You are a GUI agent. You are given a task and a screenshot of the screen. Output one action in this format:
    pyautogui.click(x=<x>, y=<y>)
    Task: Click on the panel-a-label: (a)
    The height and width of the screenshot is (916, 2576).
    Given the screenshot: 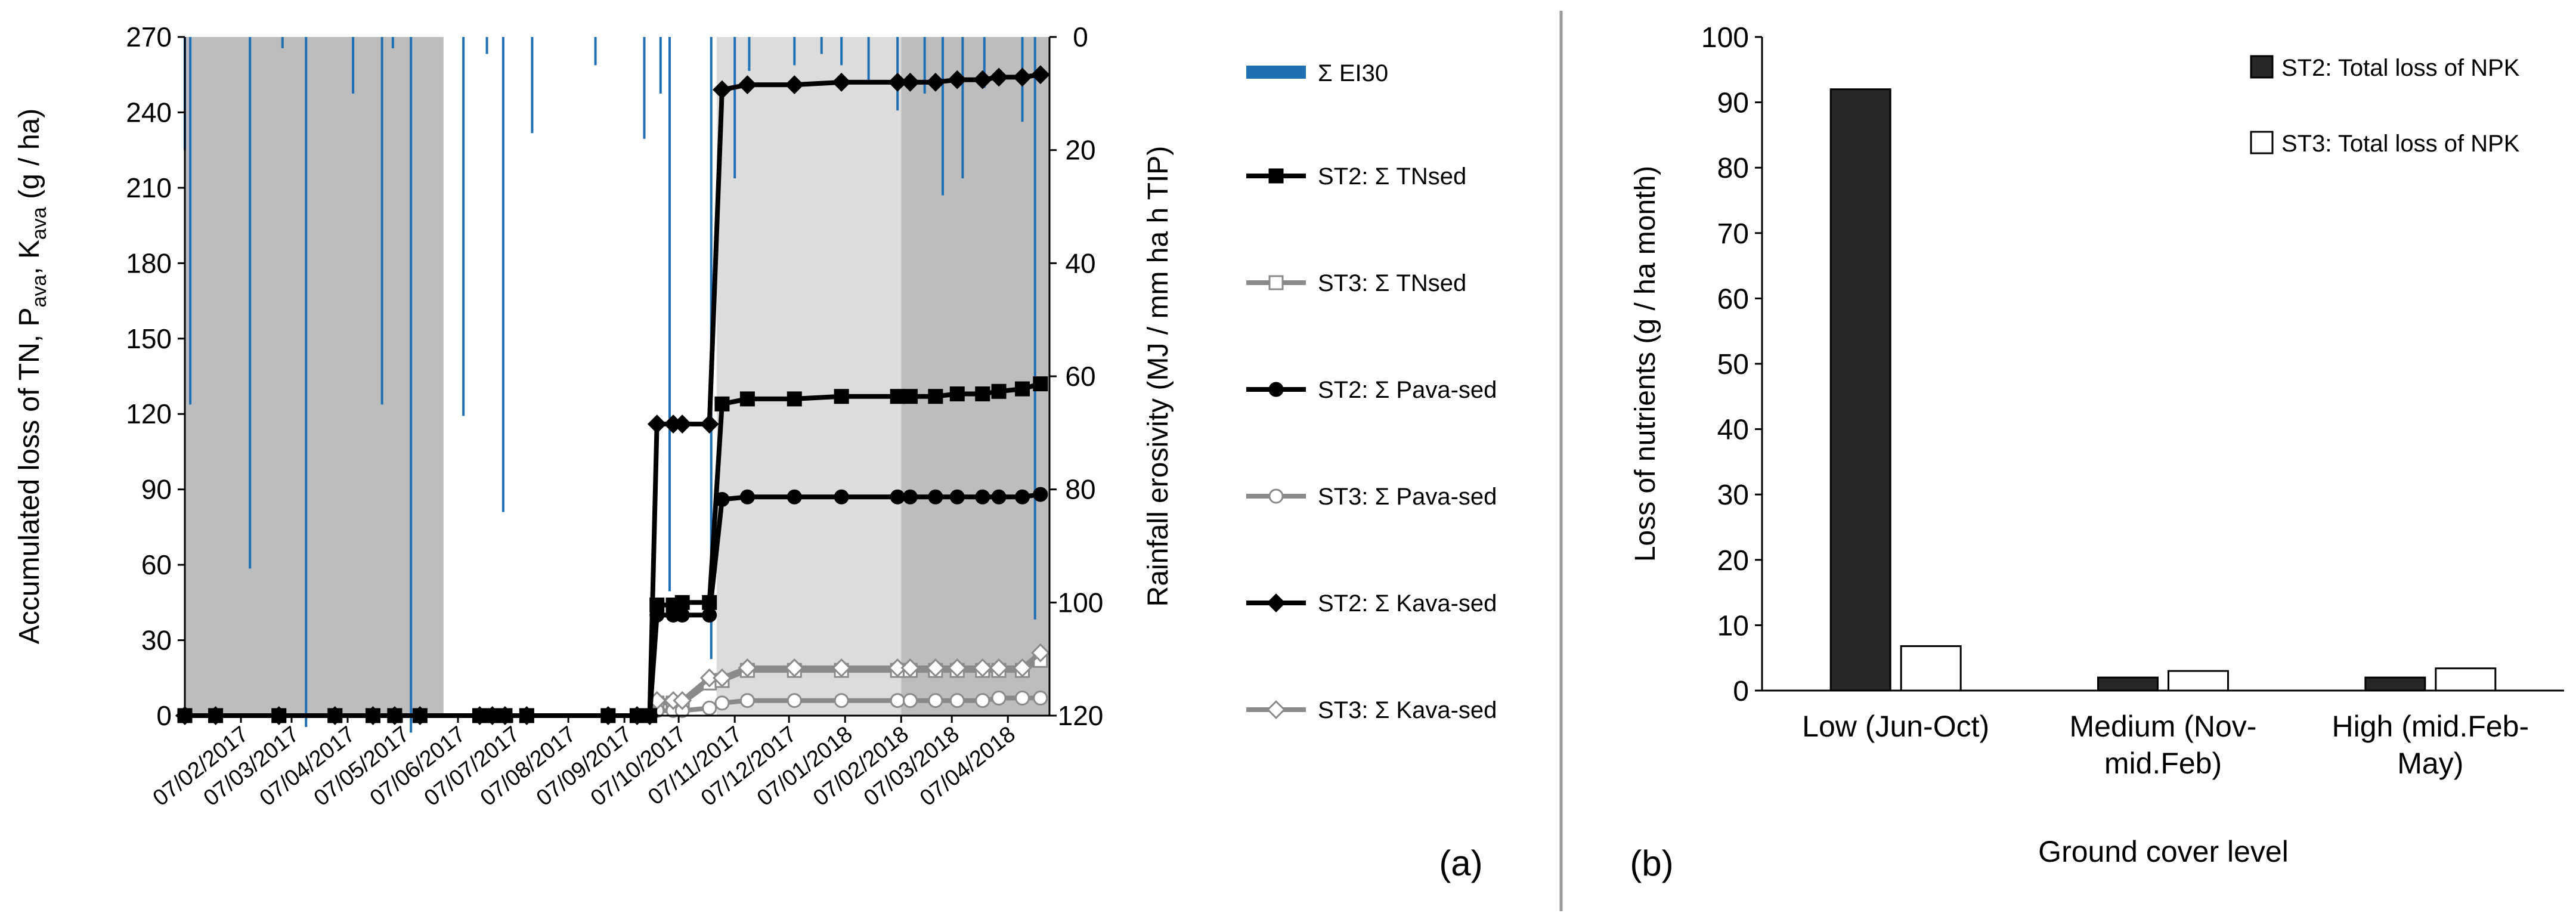 What is the action you would take?
    pyautogui.click(x=1460, y=863)
    